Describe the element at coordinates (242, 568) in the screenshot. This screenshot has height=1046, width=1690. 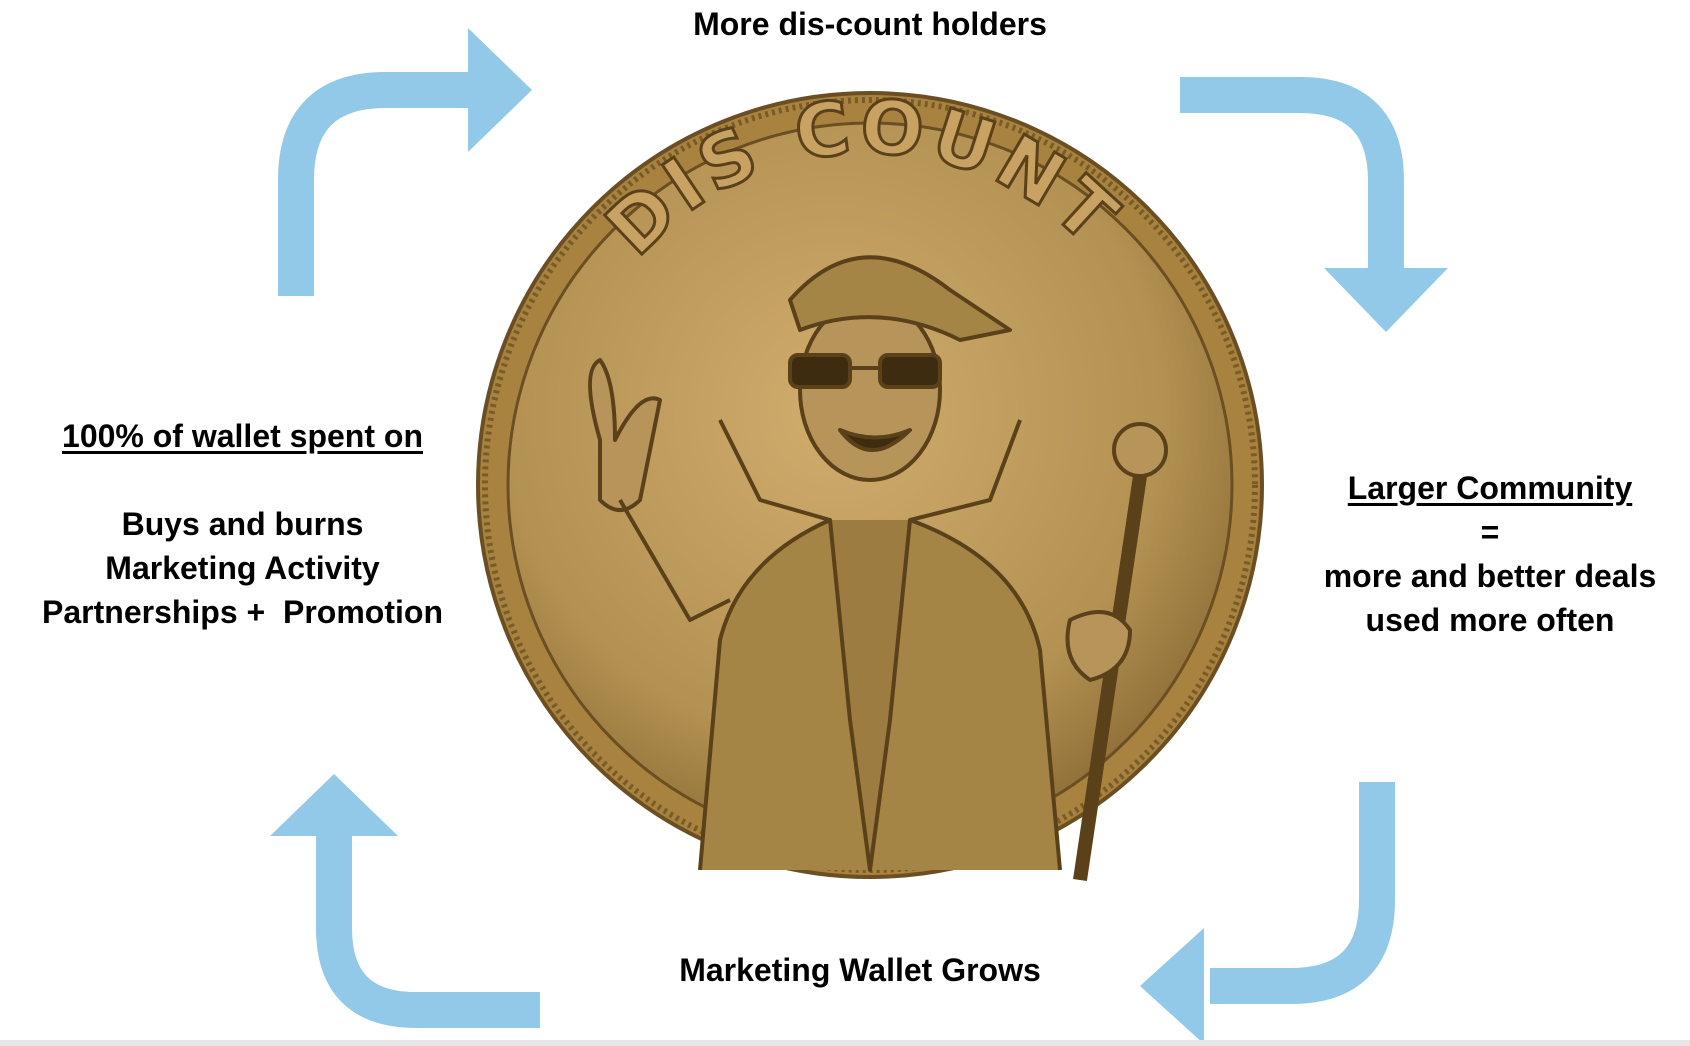
I see `left-item-marketing: Marketing Activity` at that location.